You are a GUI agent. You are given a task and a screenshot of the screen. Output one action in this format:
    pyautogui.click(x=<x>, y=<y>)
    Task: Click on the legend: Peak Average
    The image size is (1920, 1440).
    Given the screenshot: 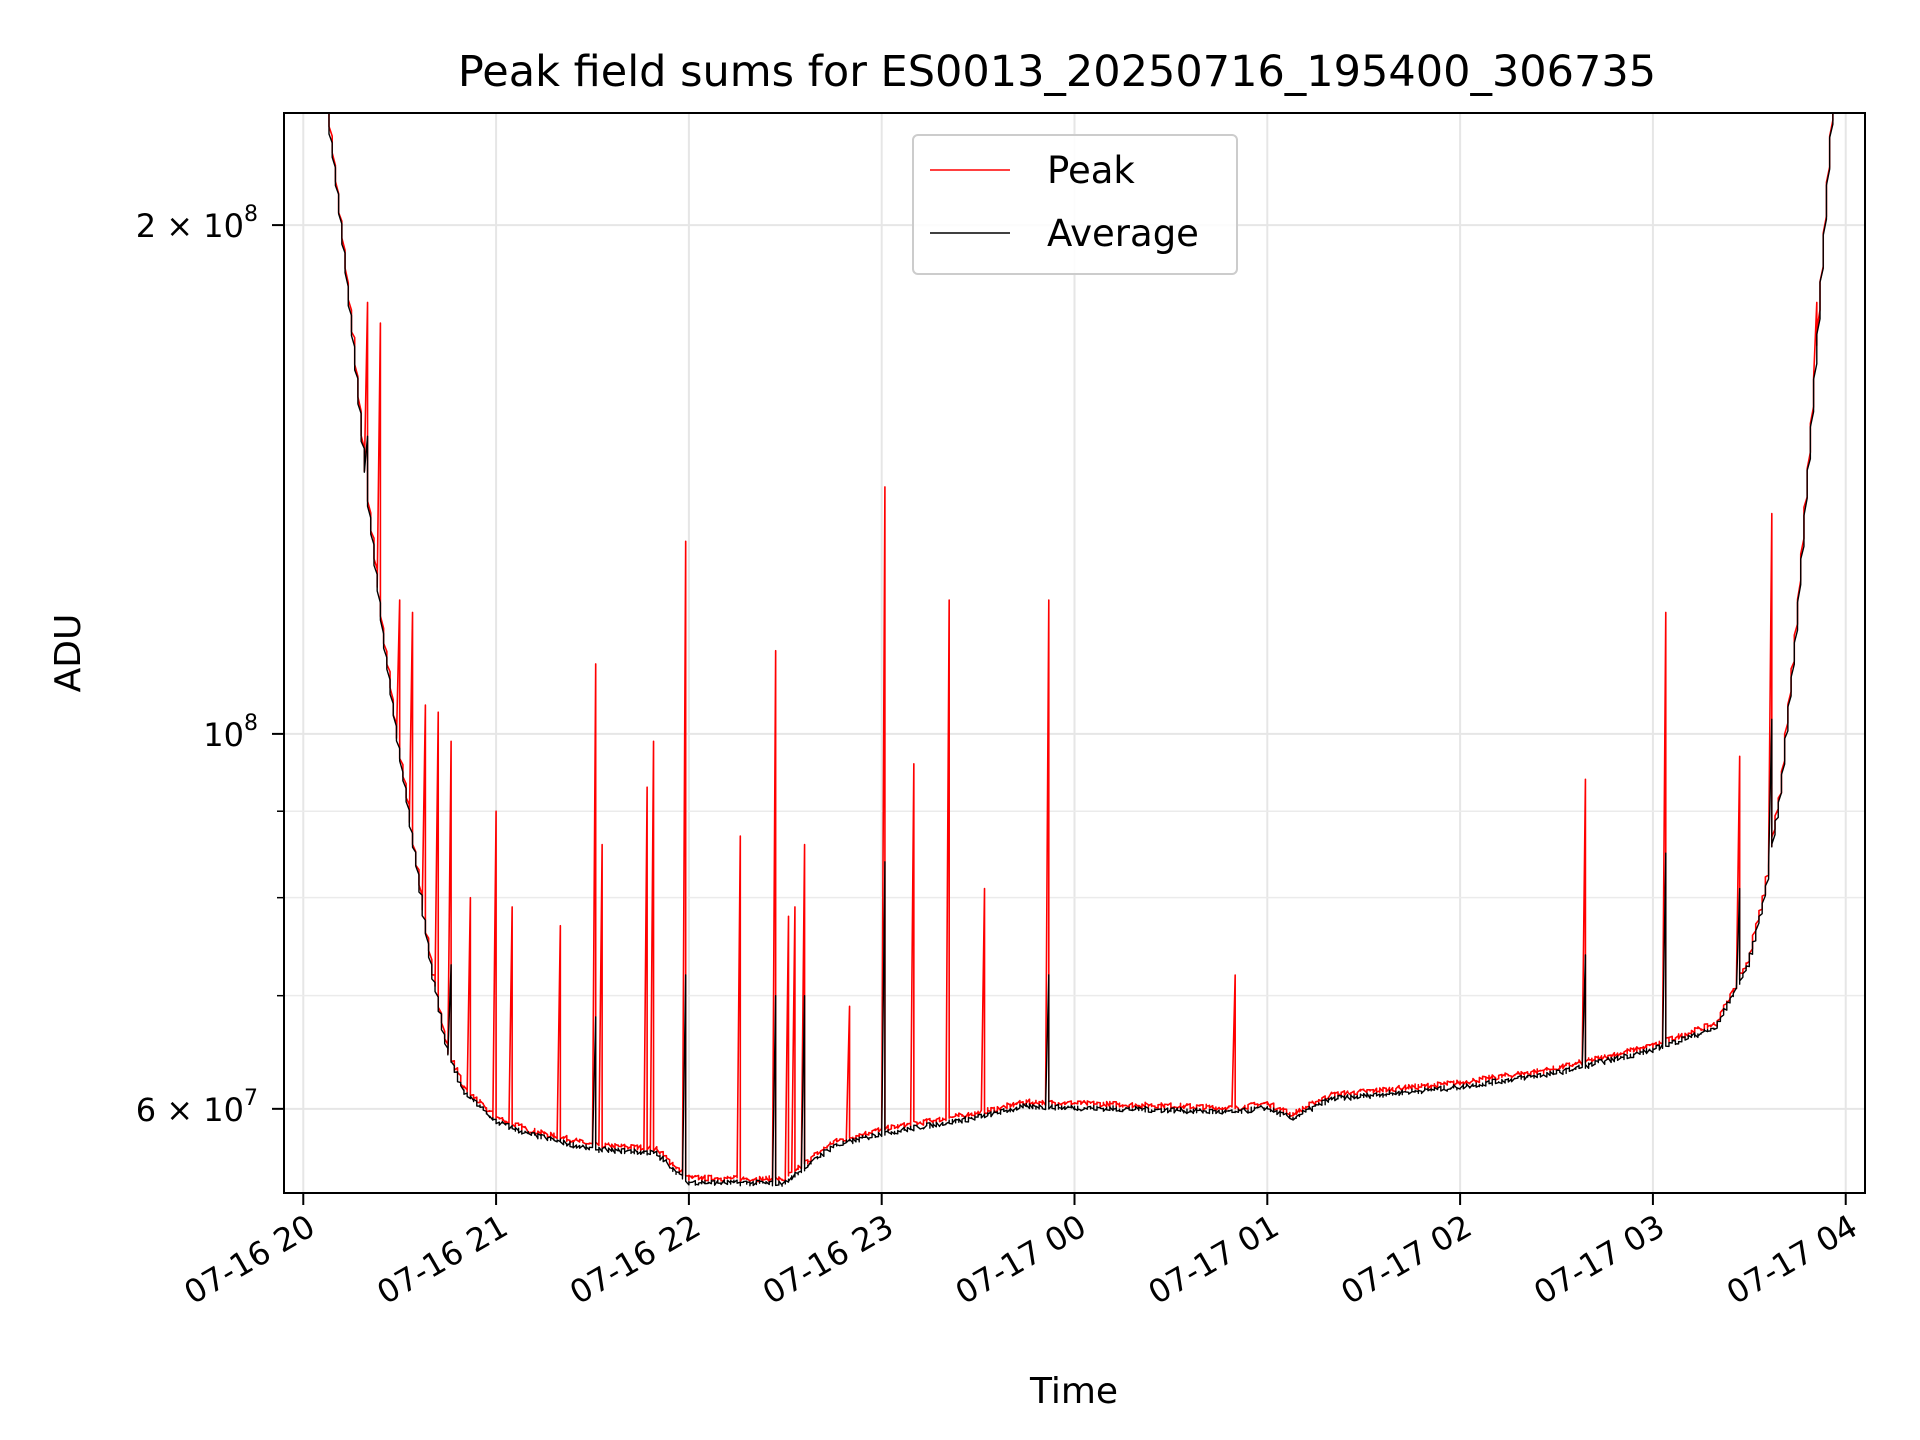 What is the action you would take?
    pyautogui.click(x=1075, y=204)
    